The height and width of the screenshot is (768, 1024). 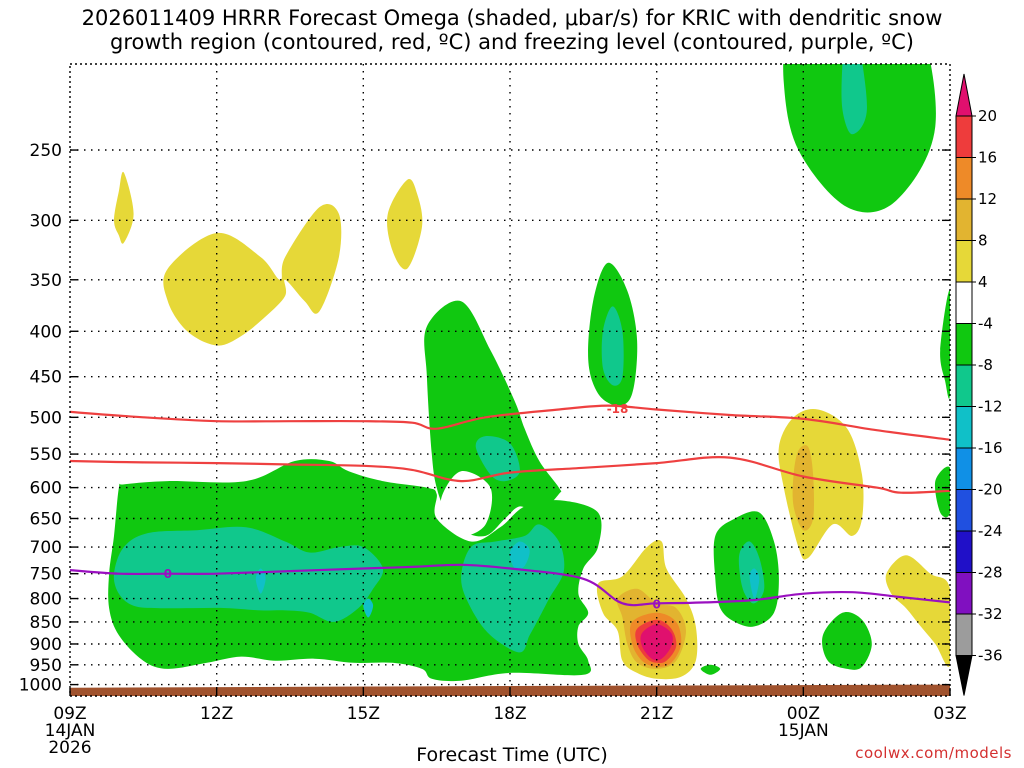 I want to click on colorbar: 20 16 12 8 4 -4 -8 -12 -16 -20 -24 -28 -32 -36, so click(x=979, y=384).